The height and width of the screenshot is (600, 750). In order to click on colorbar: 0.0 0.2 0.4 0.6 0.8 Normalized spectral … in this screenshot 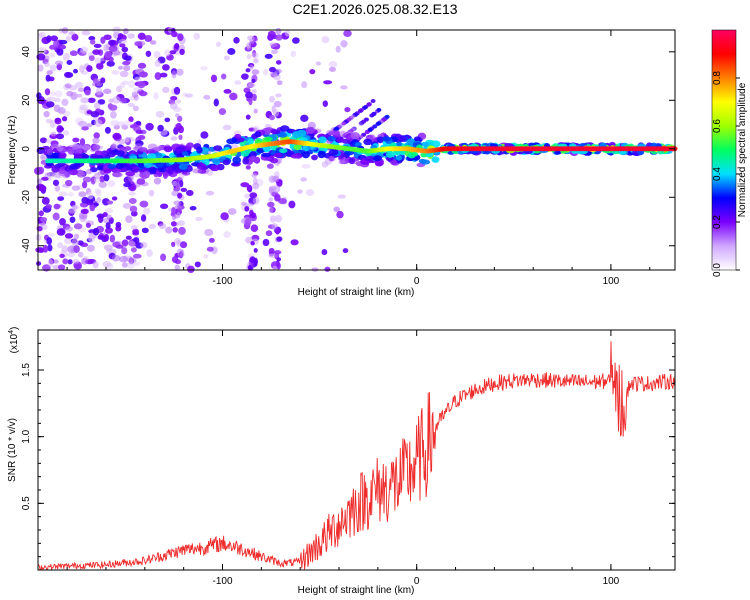, I will do `click(729, 153)`.